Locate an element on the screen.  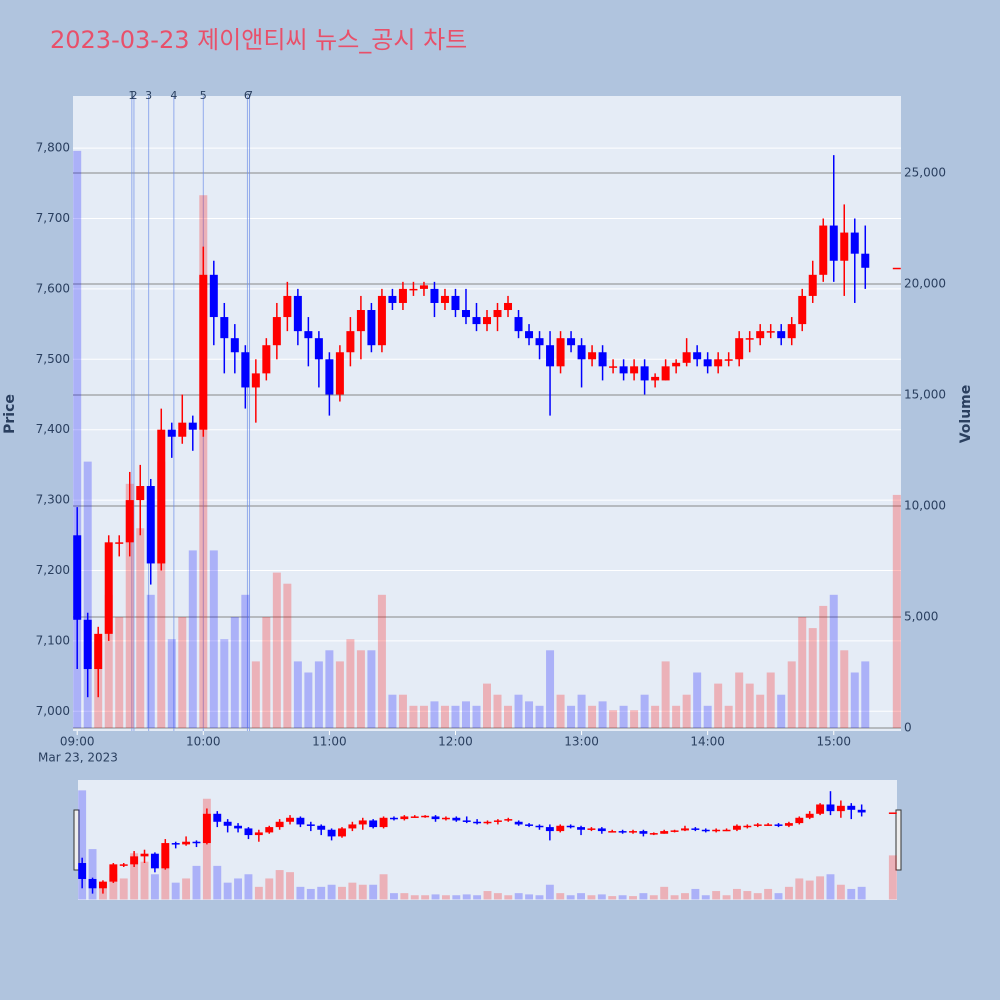
x-tick-label: 13:00 is located at coordinates (581, 742).